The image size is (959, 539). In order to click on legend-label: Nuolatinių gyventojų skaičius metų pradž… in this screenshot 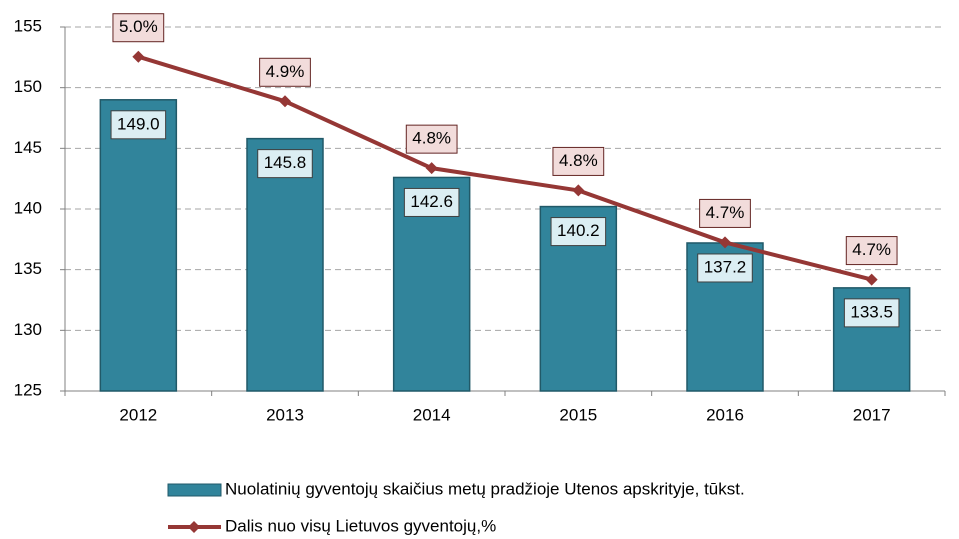, I will do `click(485, 488)`.